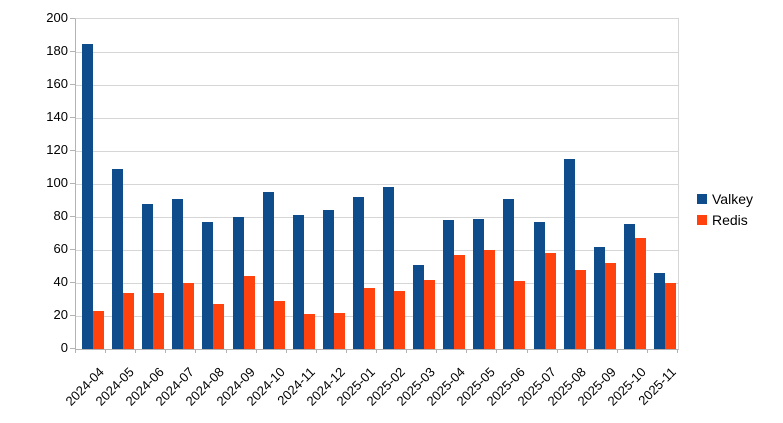 The width and height of the screenshot is (783, 423). I want to click on y-axis-label: 120, so click(57, 149).